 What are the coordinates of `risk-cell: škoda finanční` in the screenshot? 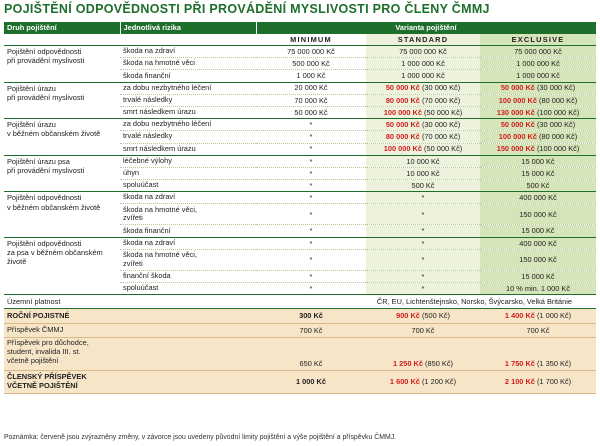 It's located at (188, 231).